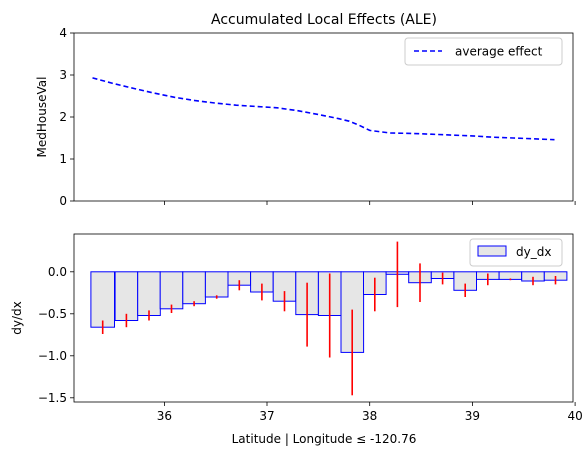 This screenshot has height=455, width=585. What do you see at coordinates (63, 159) in the screenshot?
I see `y-tick-label: 1` at bounding box center [63, 159].